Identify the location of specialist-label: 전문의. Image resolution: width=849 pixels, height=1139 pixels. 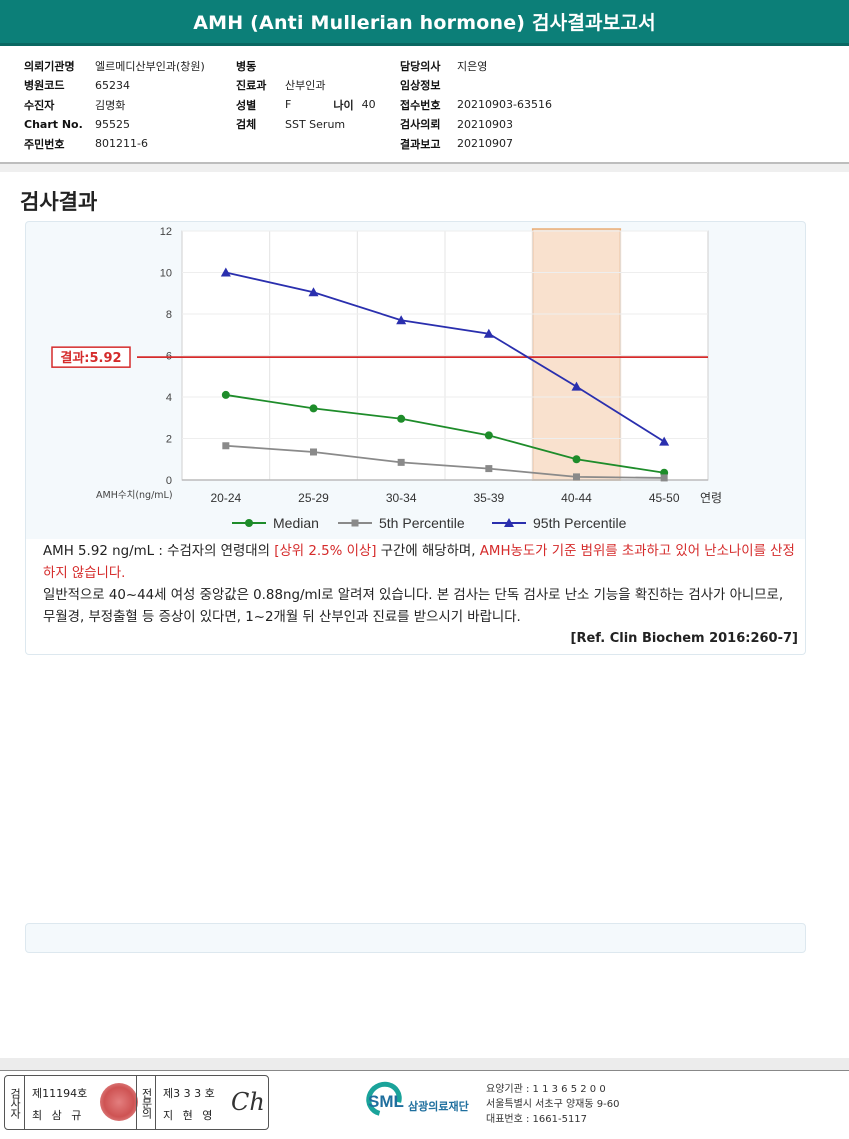
(146, 1102).